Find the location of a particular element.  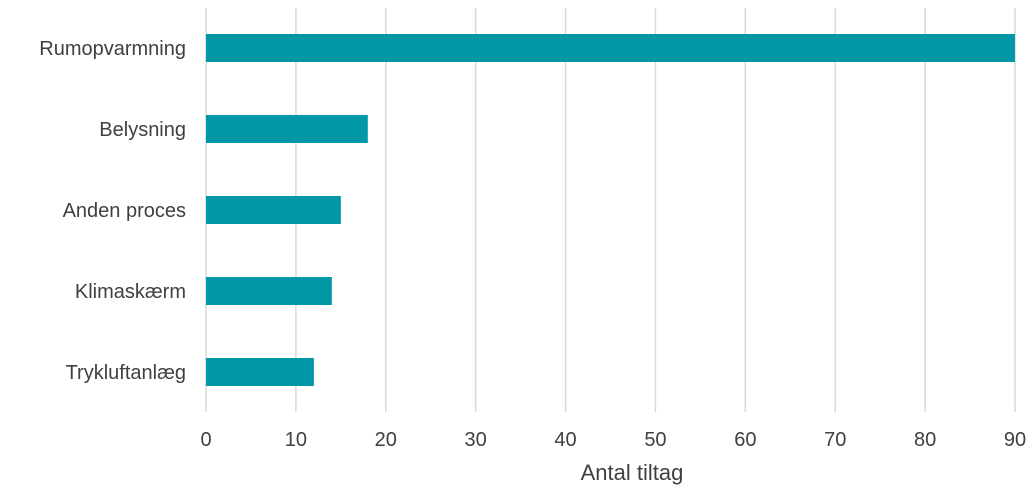

x-tick-label: 90 is located at coordinates (1015, 440).